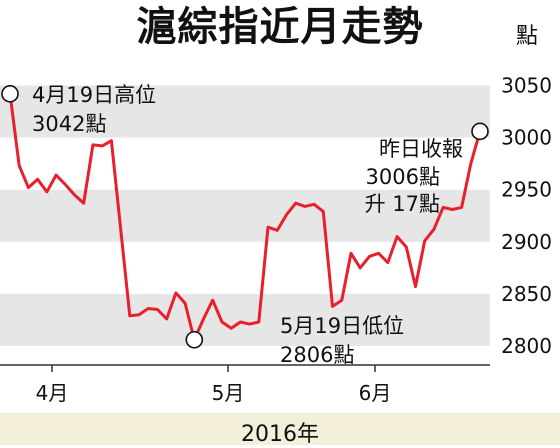 This screenshot has width=560, height=448. I want to click on annotation-date: 昨日收報, so click(421, 149).